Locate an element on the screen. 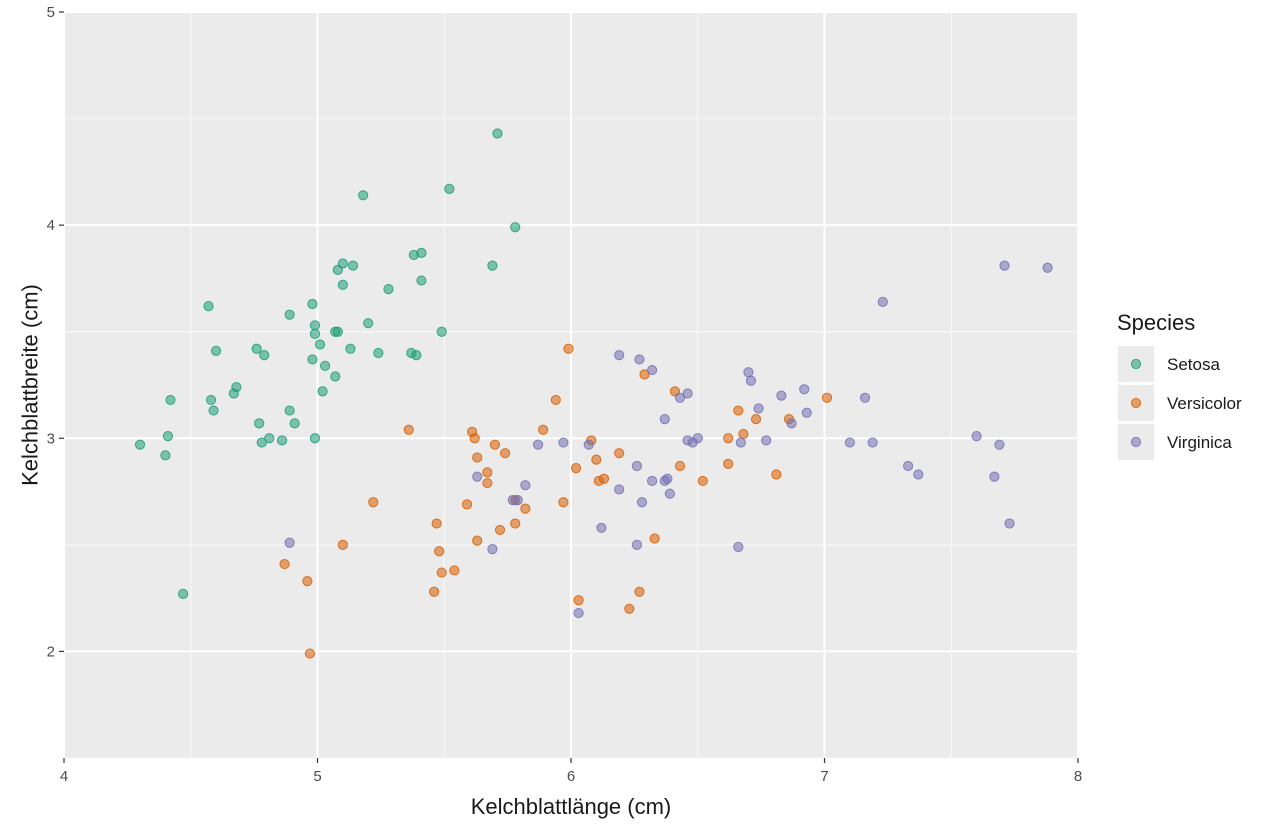 The image size is (1280, 832). legend-marker-setosa is located at coordinates (1136, 364).